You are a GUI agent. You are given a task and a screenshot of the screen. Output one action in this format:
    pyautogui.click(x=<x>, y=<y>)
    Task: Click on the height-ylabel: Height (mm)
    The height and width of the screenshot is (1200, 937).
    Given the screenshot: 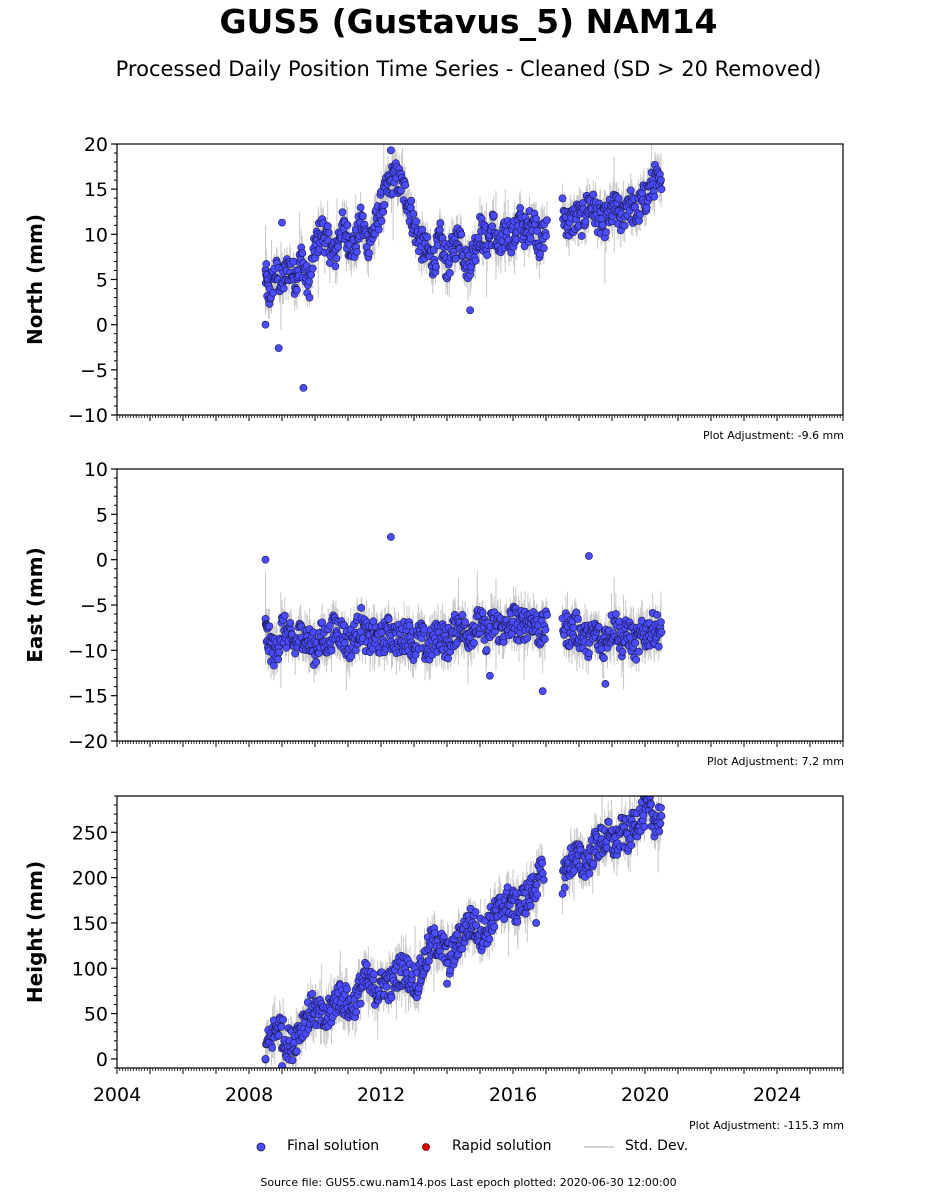 What is the action you would take?
    pyautogui.click(x=35, y=932)
    